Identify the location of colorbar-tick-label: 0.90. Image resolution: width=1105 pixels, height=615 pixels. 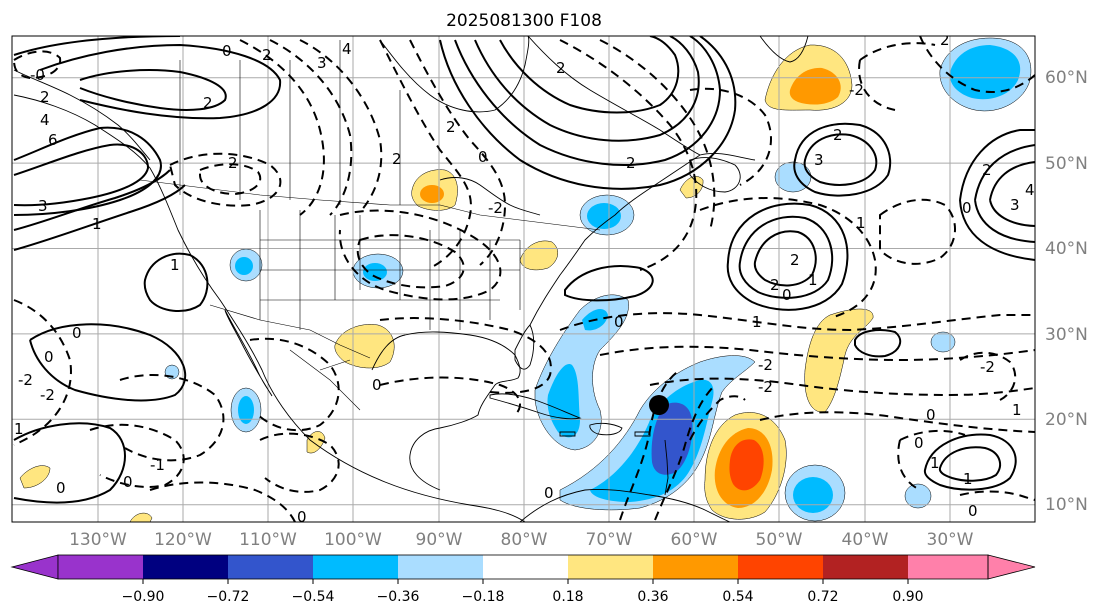
(907, 597).